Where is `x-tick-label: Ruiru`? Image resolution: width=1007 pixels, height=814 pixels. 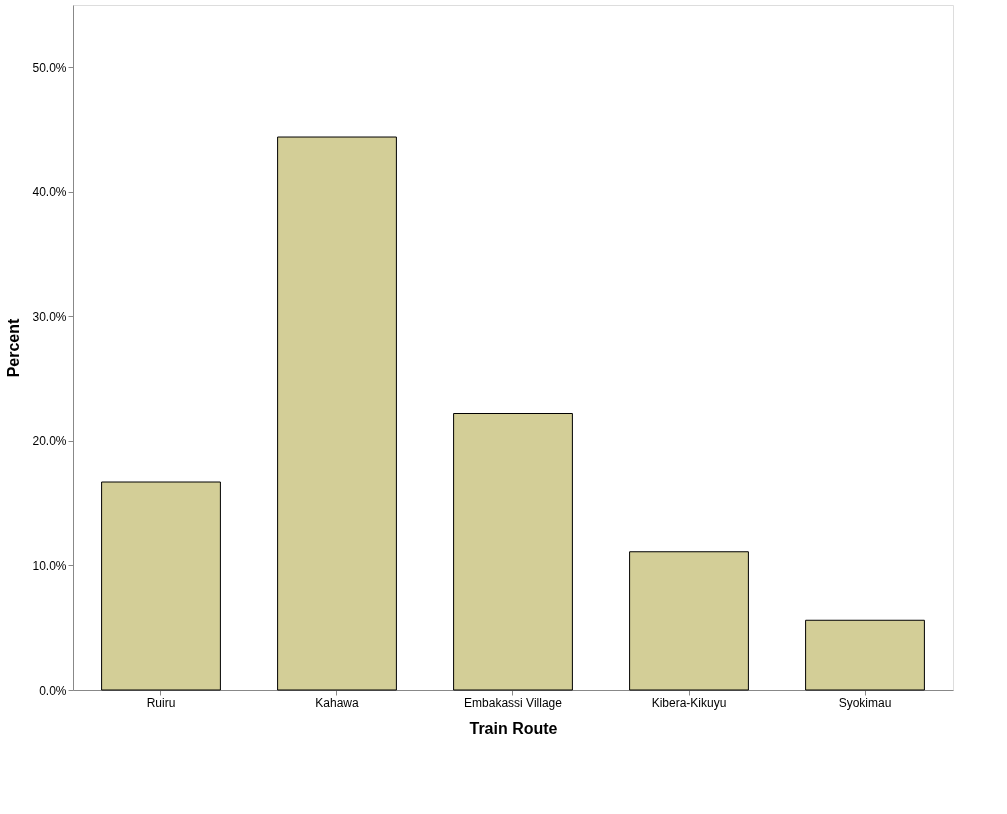 x-tick-label: Ruiru is located at coordinates (161, 702).